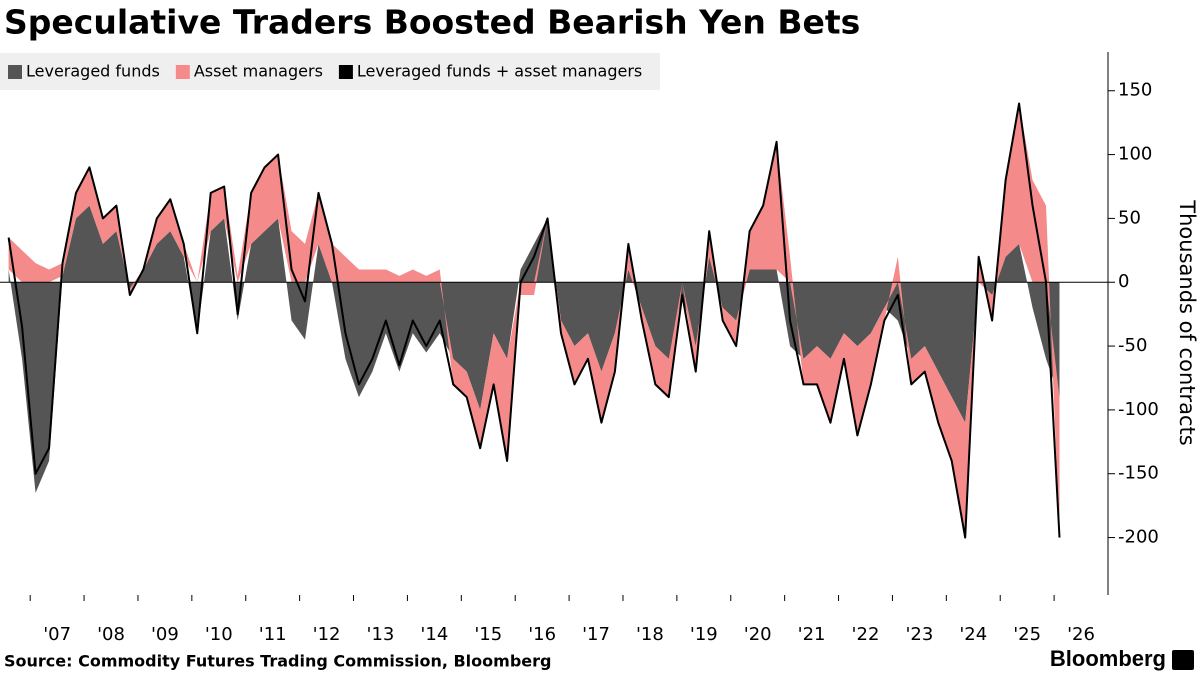 This screenshot has height=679, width=1200. I want to click on x-tick-label: '18, so click(650, 634).